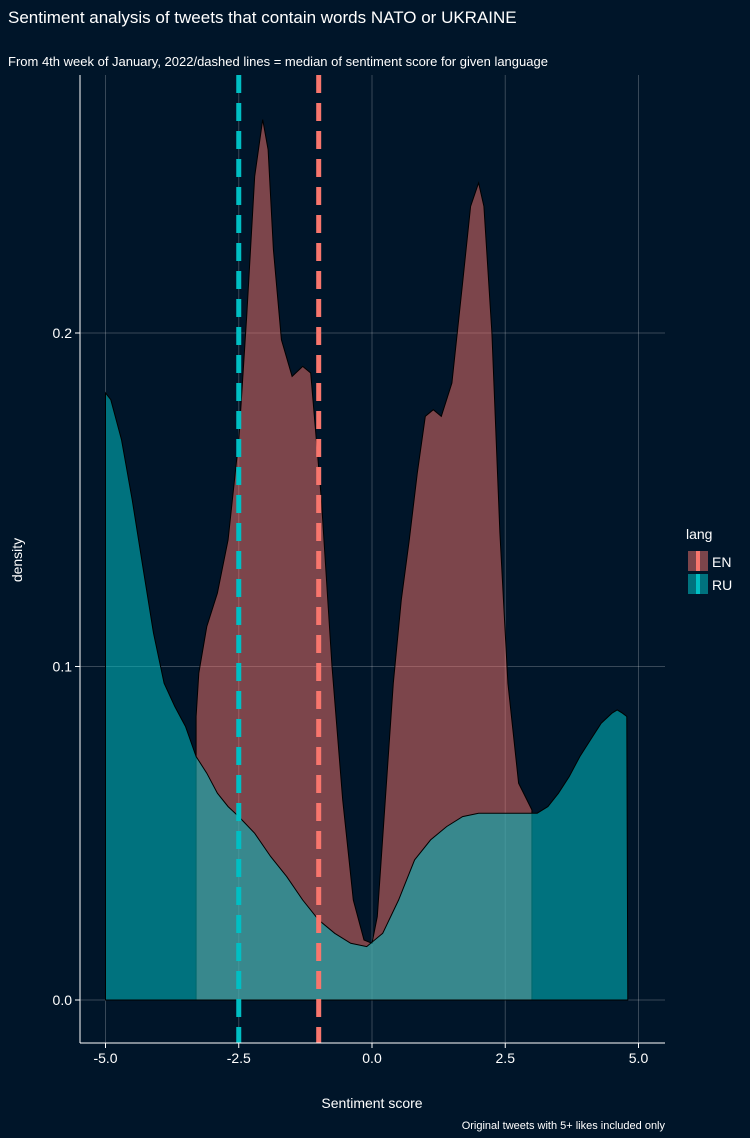 This screenshot has height=1138, width=750. What do you see at coordinates (279, 559) in the screenshot?
I see `median-lines` at bounding box center [279, 559].